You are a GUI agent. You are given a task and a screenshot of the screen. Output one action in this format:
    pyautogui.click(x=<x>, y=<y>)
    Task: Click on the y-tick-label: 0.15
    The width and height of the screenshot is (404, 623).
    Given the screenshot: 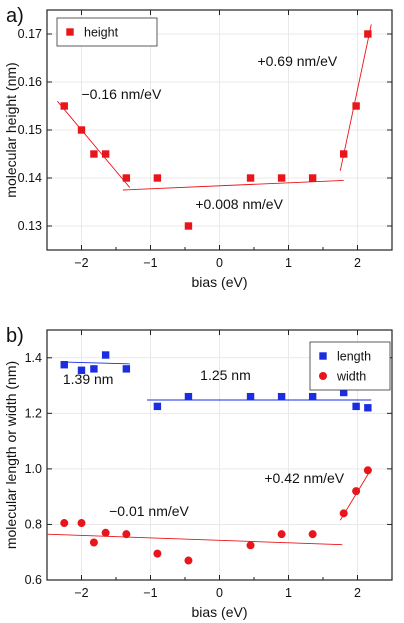 What is the action you would take?
    pyautogui.click(x=30, y=130)
    